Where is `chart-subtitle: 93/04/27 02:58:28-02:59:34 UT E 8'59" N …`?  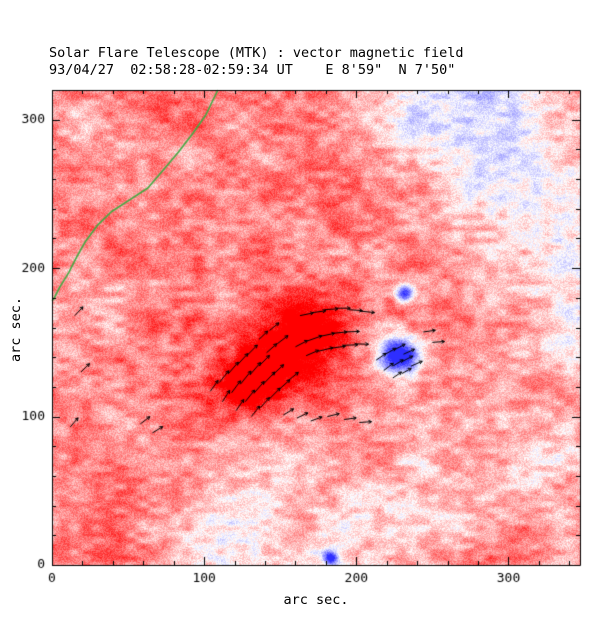
chart-subtitle: 93/04/27 02:58:28-02:59:34 UT E 8'59" N … is located at coordinates (252, 70).